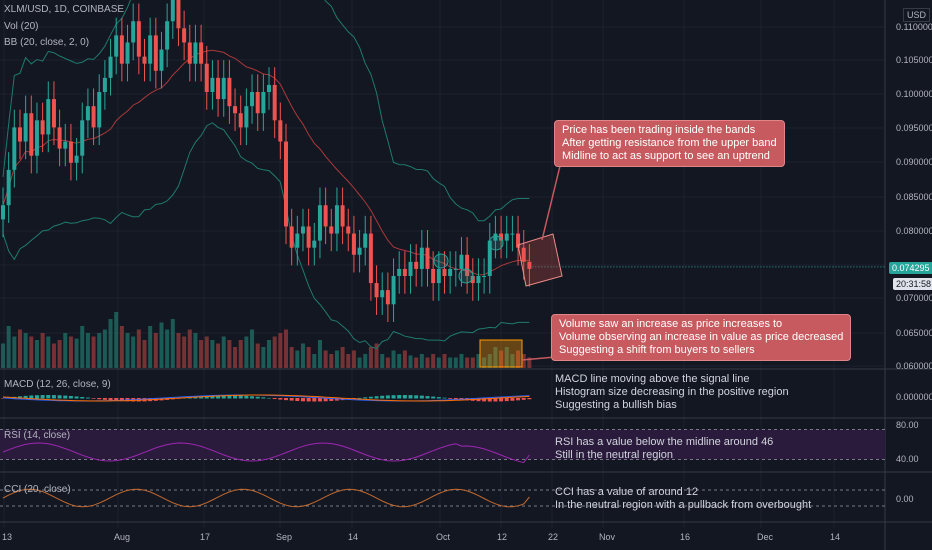  Describe the element at coordinates (21, 26) in the screenshot. I see `vol-indicator-label: Vol (20)` at that location.